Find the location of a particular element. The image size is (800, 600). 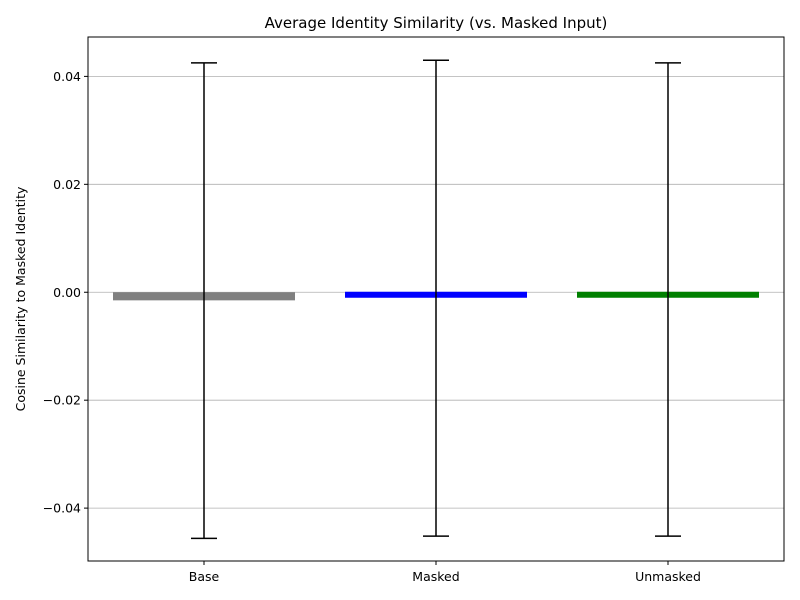

x-tick-label: Unmasked is located at coordinates (668, 576).